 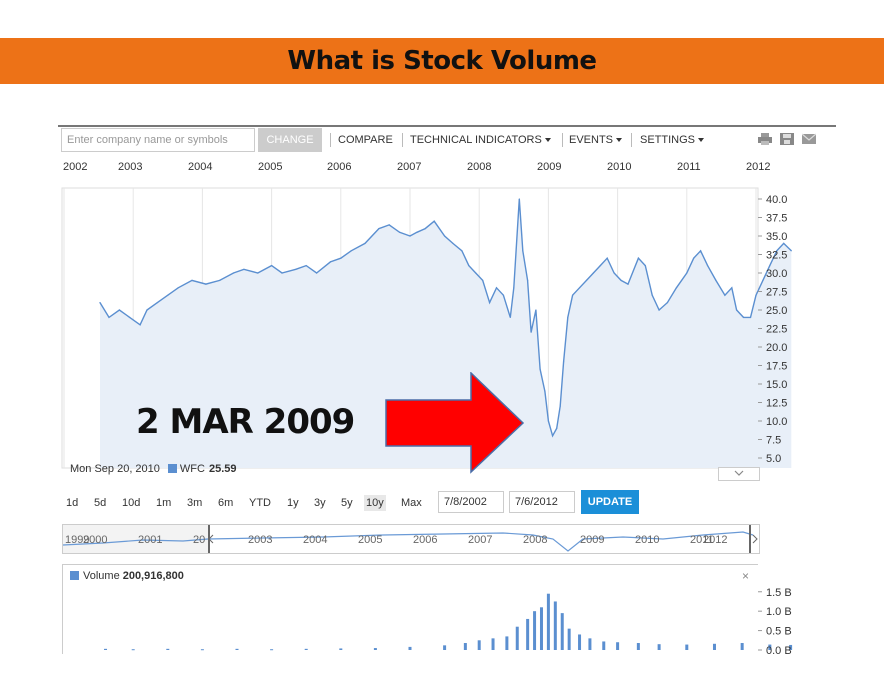 I want to click on range-5d: 5d, so click(x=100, y=503).